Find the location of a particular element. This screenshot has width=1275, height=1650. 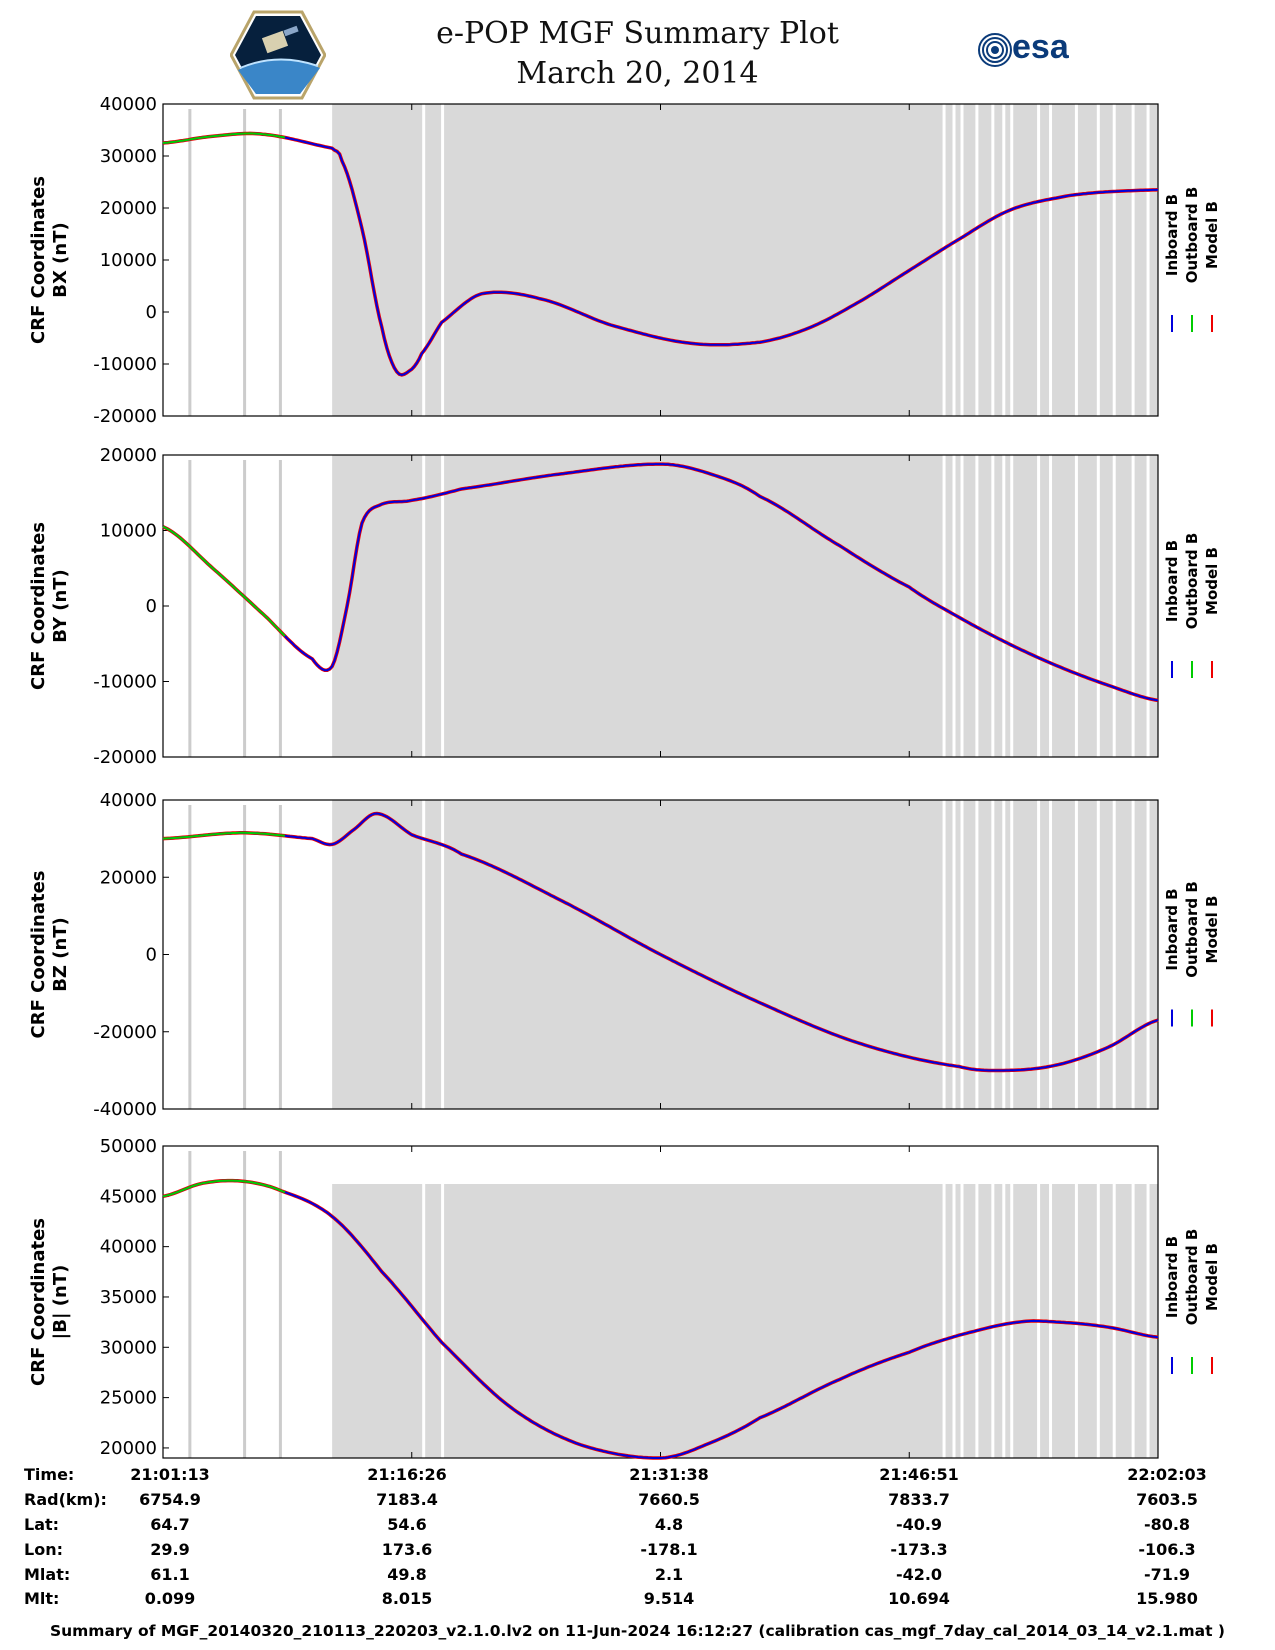

satellite-logo-icon is located at coordinates (278, 55).